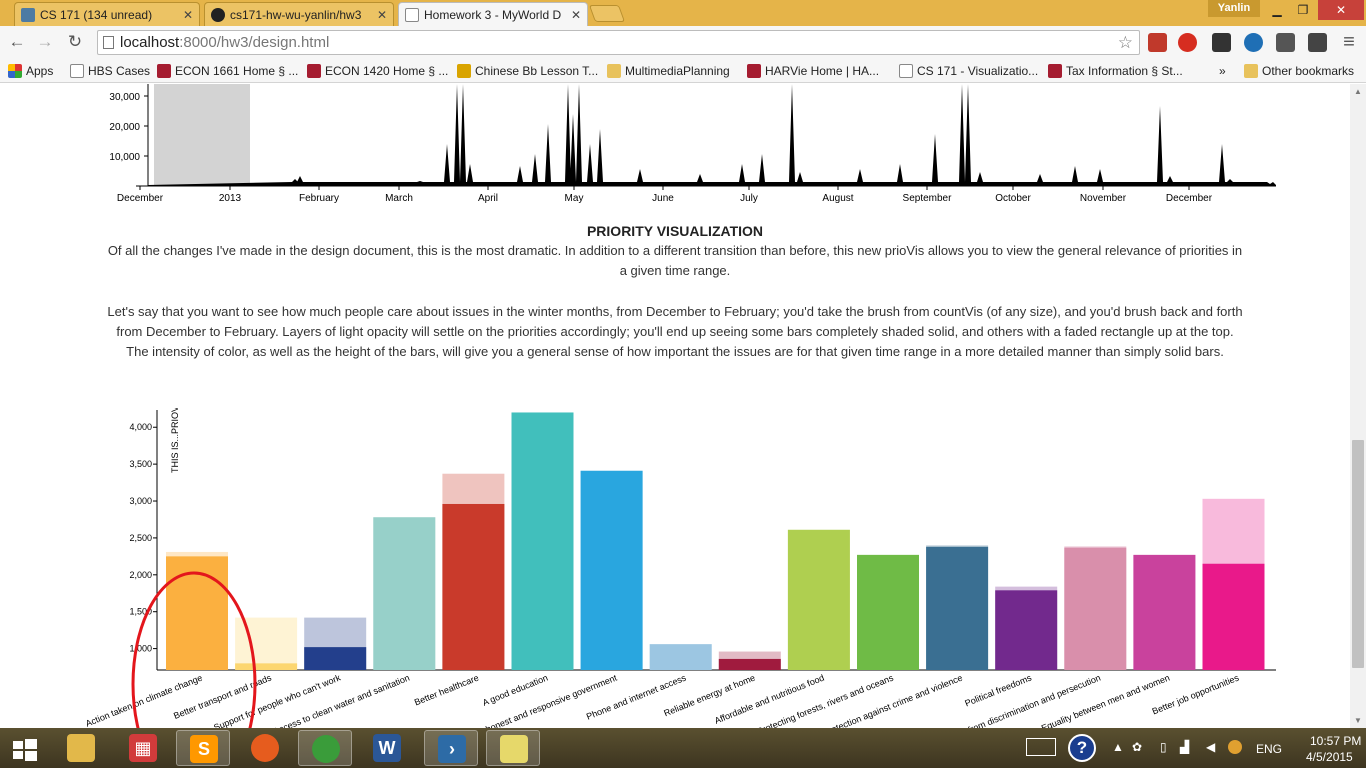  What do you see at coordinates (265, 748) in the screenshot?
I see `firefox-taskbar-button` at bounding box center [265, 748].